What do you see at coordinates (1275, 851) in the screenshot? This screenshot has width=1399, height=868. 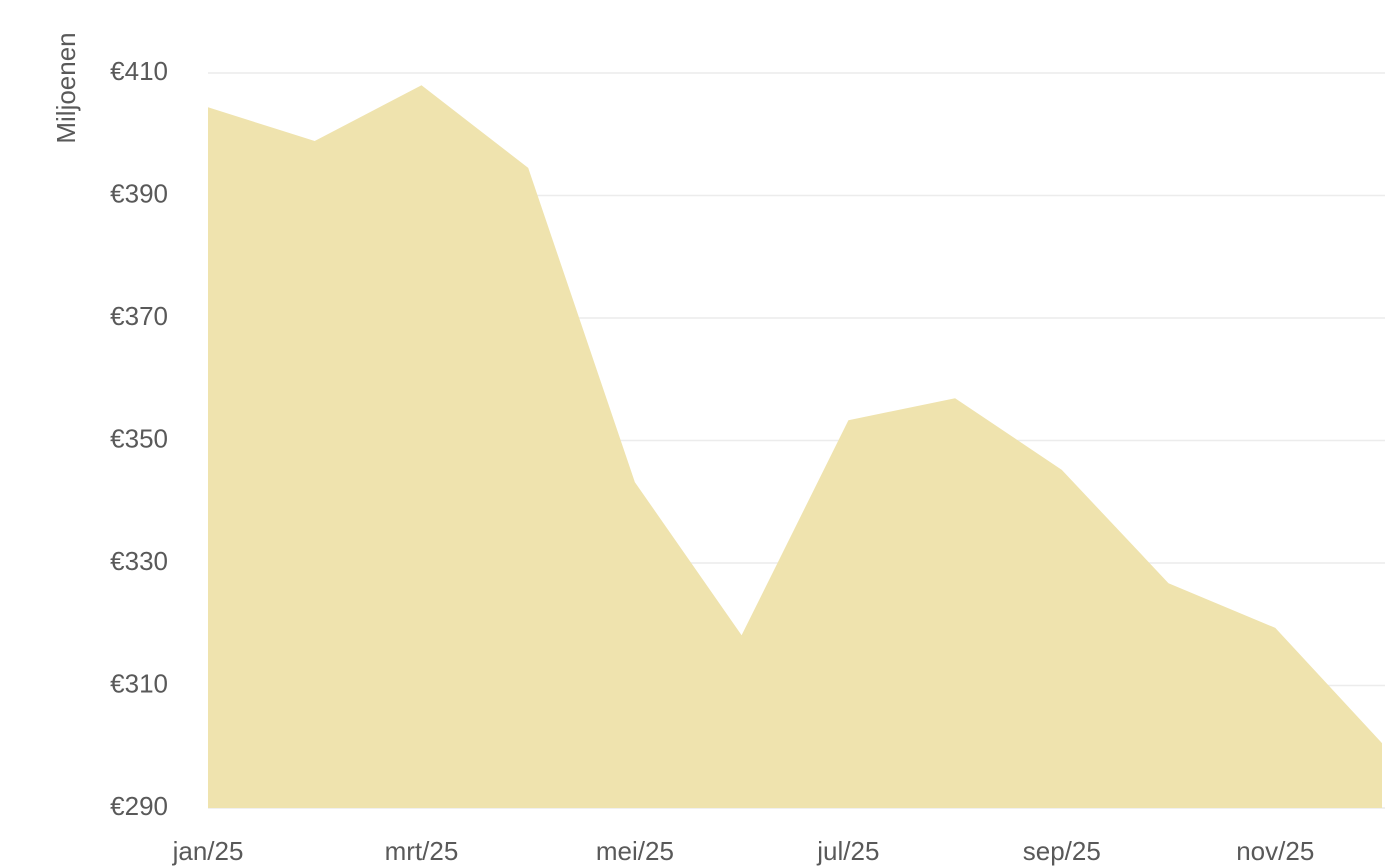 I see `x-tick-label: nov/25` at bounding box center [1275, 851].